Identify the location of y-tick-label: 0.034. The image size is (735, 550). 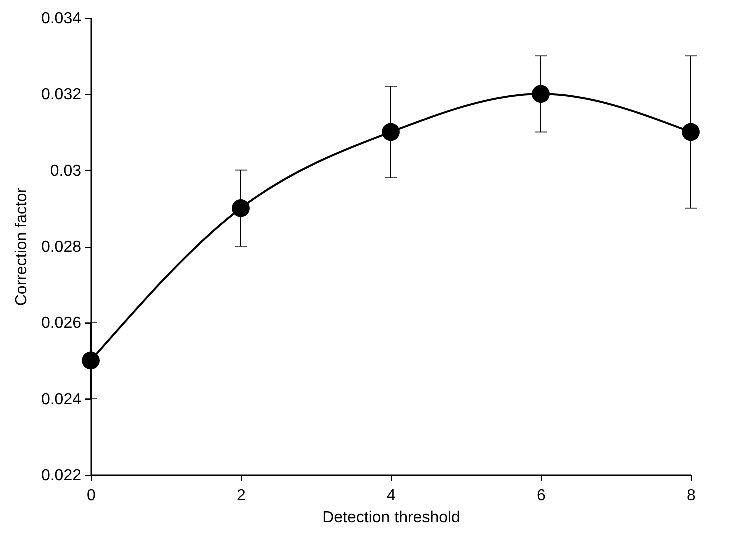
(61, 19).